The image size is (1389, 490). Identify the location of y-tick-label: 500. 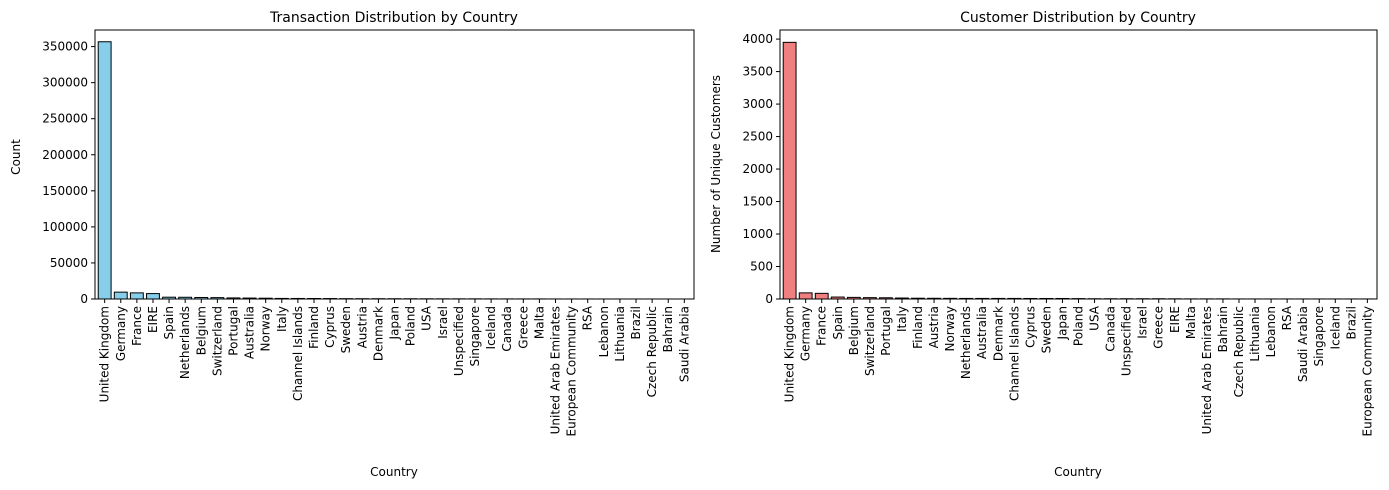
(761, 267).